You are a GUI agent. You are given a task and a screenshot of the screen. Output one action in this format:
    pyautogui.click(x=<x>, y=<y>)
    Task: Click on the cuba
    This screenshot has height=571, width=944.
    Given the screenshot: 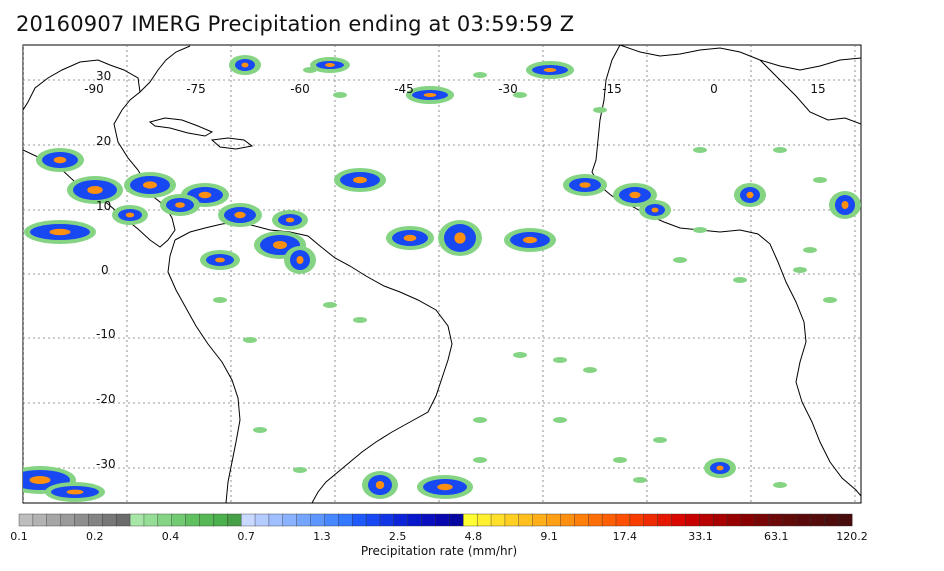 What is the action you would take?
    pyautogui.click(x=181, y=127)
    